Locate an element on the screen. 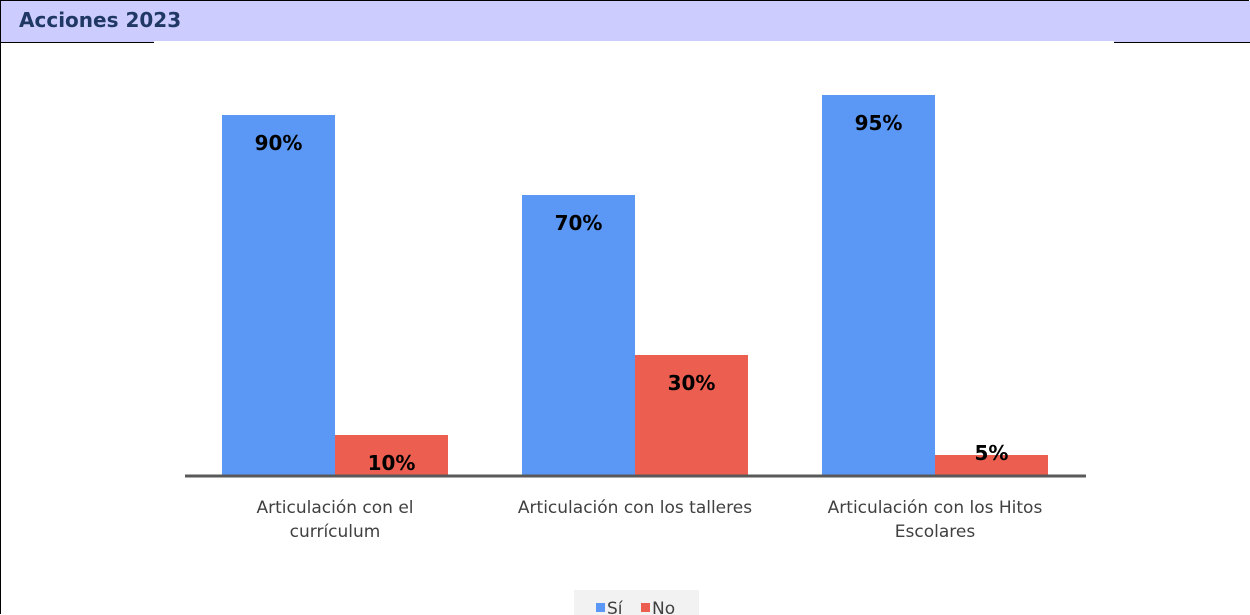 This screenshot has height=615, width=1250. data-label-si-3: 95% is located at coordinates (879, 123).